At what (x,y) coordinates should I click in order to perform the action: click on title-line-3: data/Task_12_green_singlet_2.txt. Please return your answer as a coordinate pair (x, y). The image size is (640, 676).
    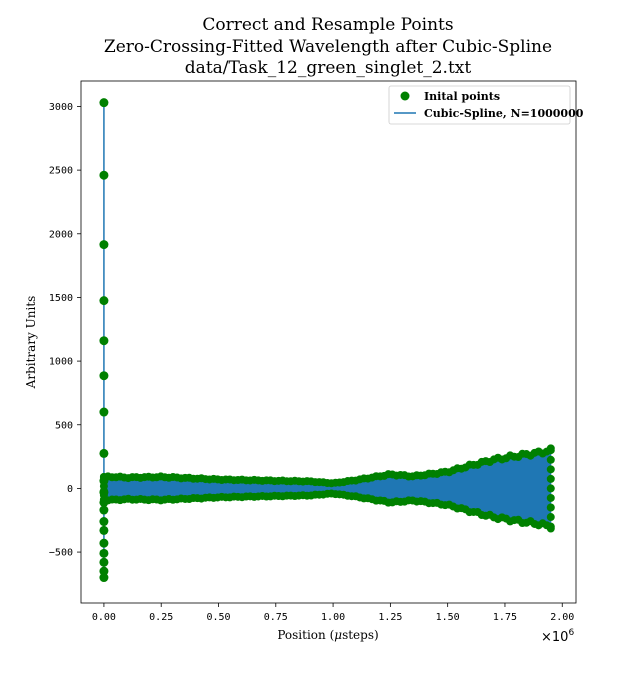
    Looking at the image, I should click on (328, 68).